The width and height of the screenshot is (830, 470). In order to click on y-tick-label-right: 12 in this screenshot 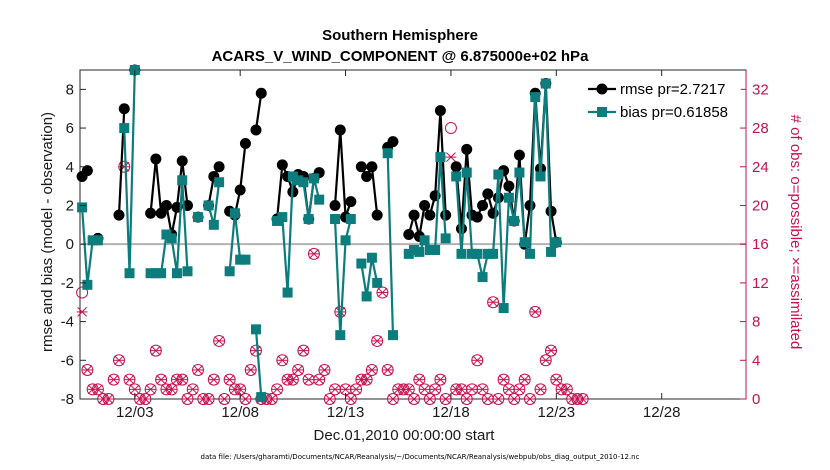, I will do `click(760, 283)`.